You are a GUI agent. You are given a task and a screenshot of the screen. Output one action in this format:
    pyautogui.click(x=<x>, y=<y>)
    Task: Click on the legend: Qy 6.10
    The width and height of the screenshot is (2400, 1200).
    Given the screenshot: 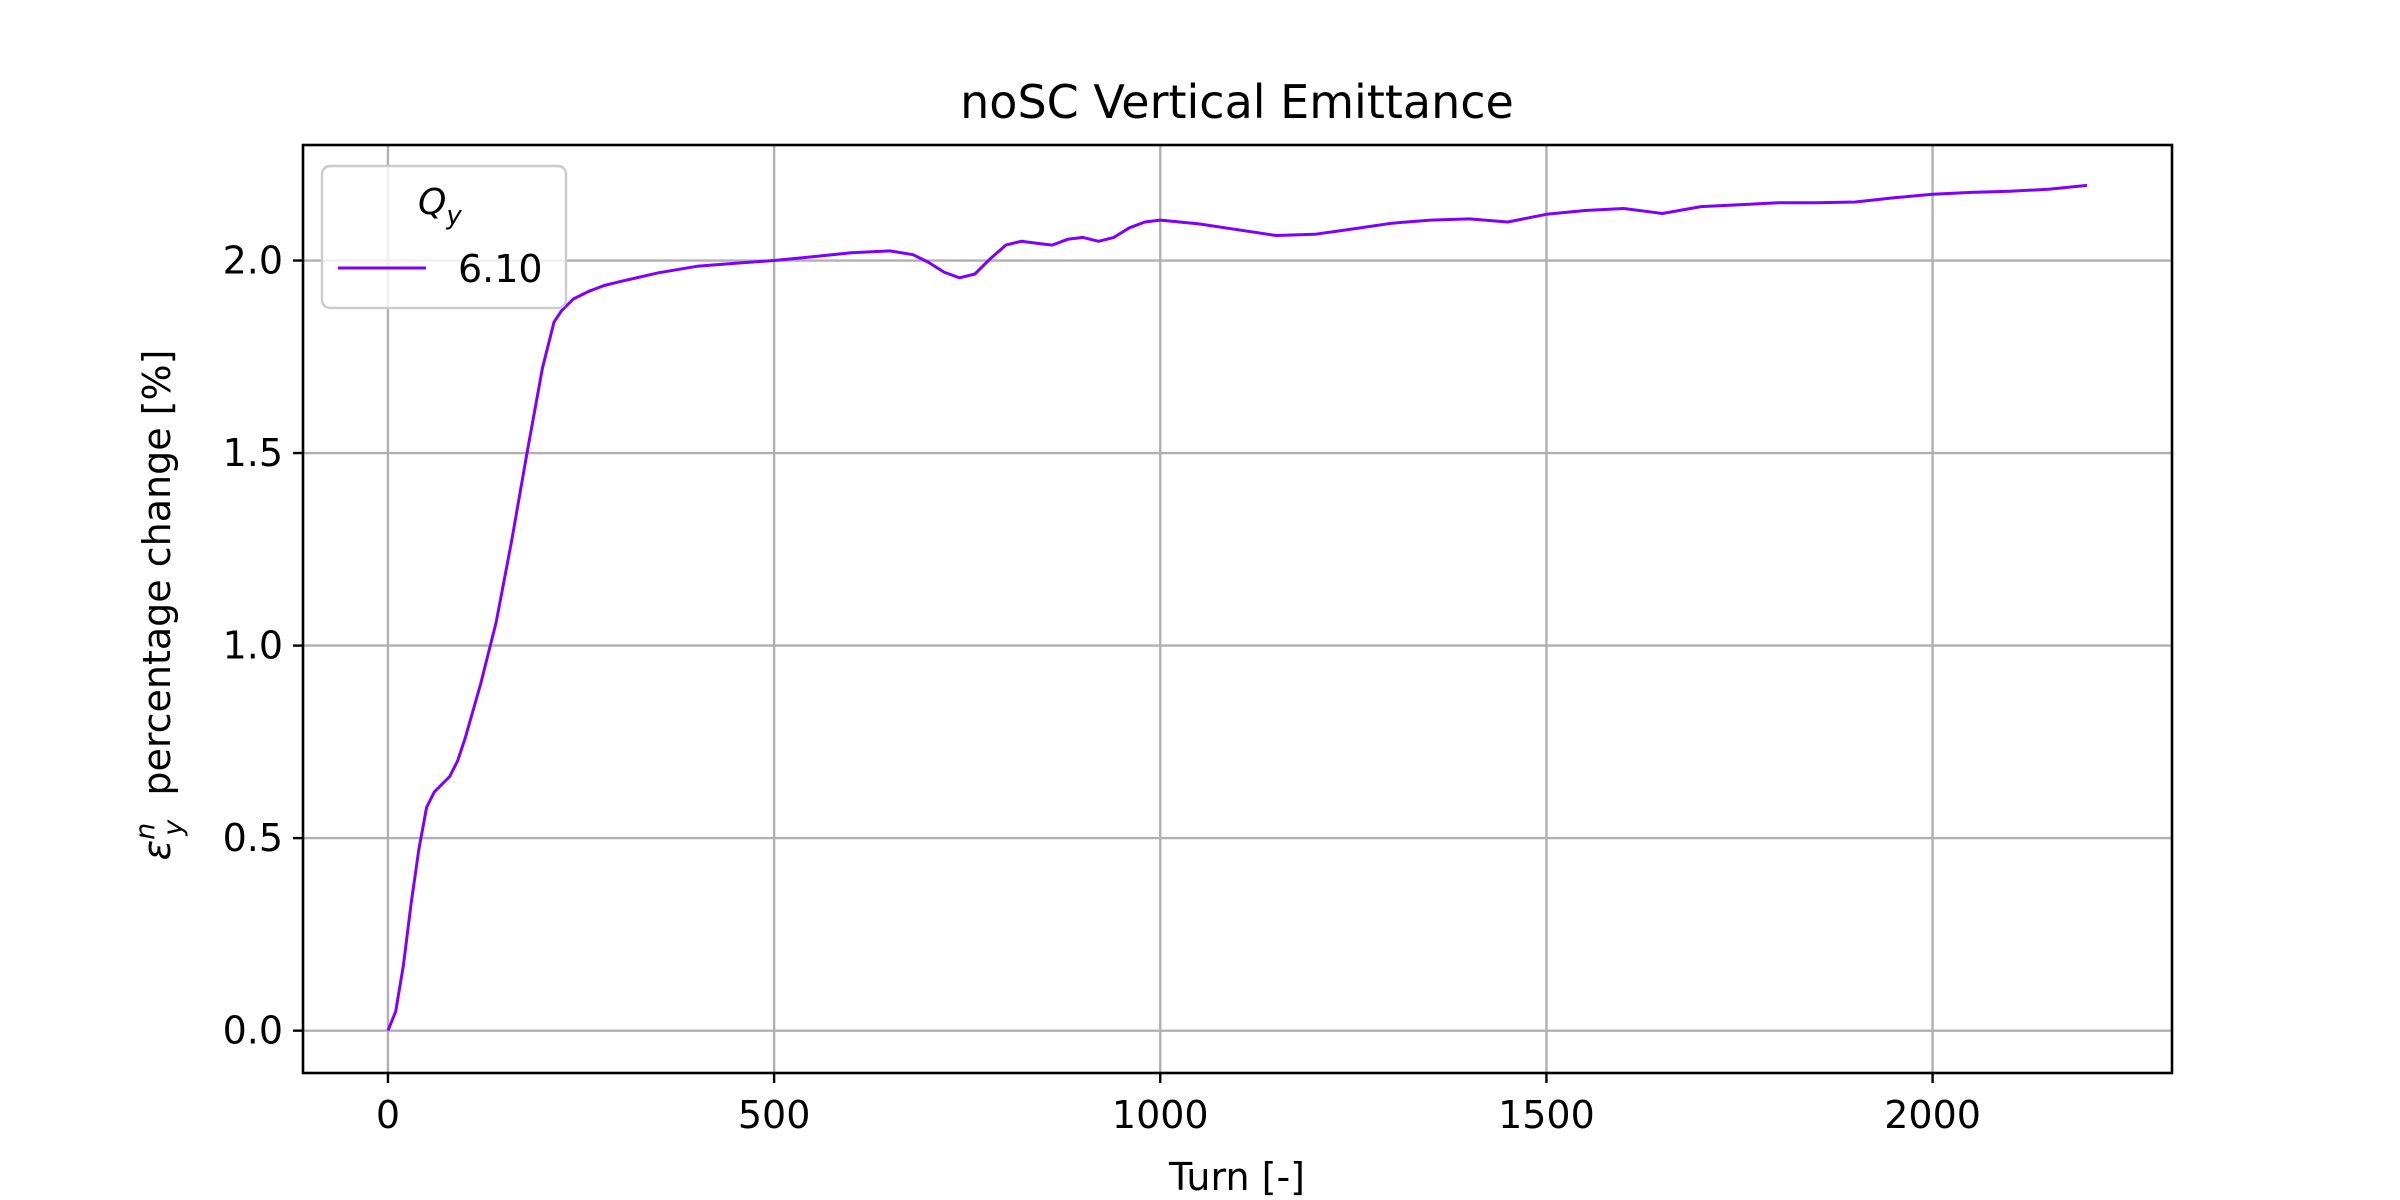 What is the action you would take?
    pyautogui.click(x=444, y=237)
    